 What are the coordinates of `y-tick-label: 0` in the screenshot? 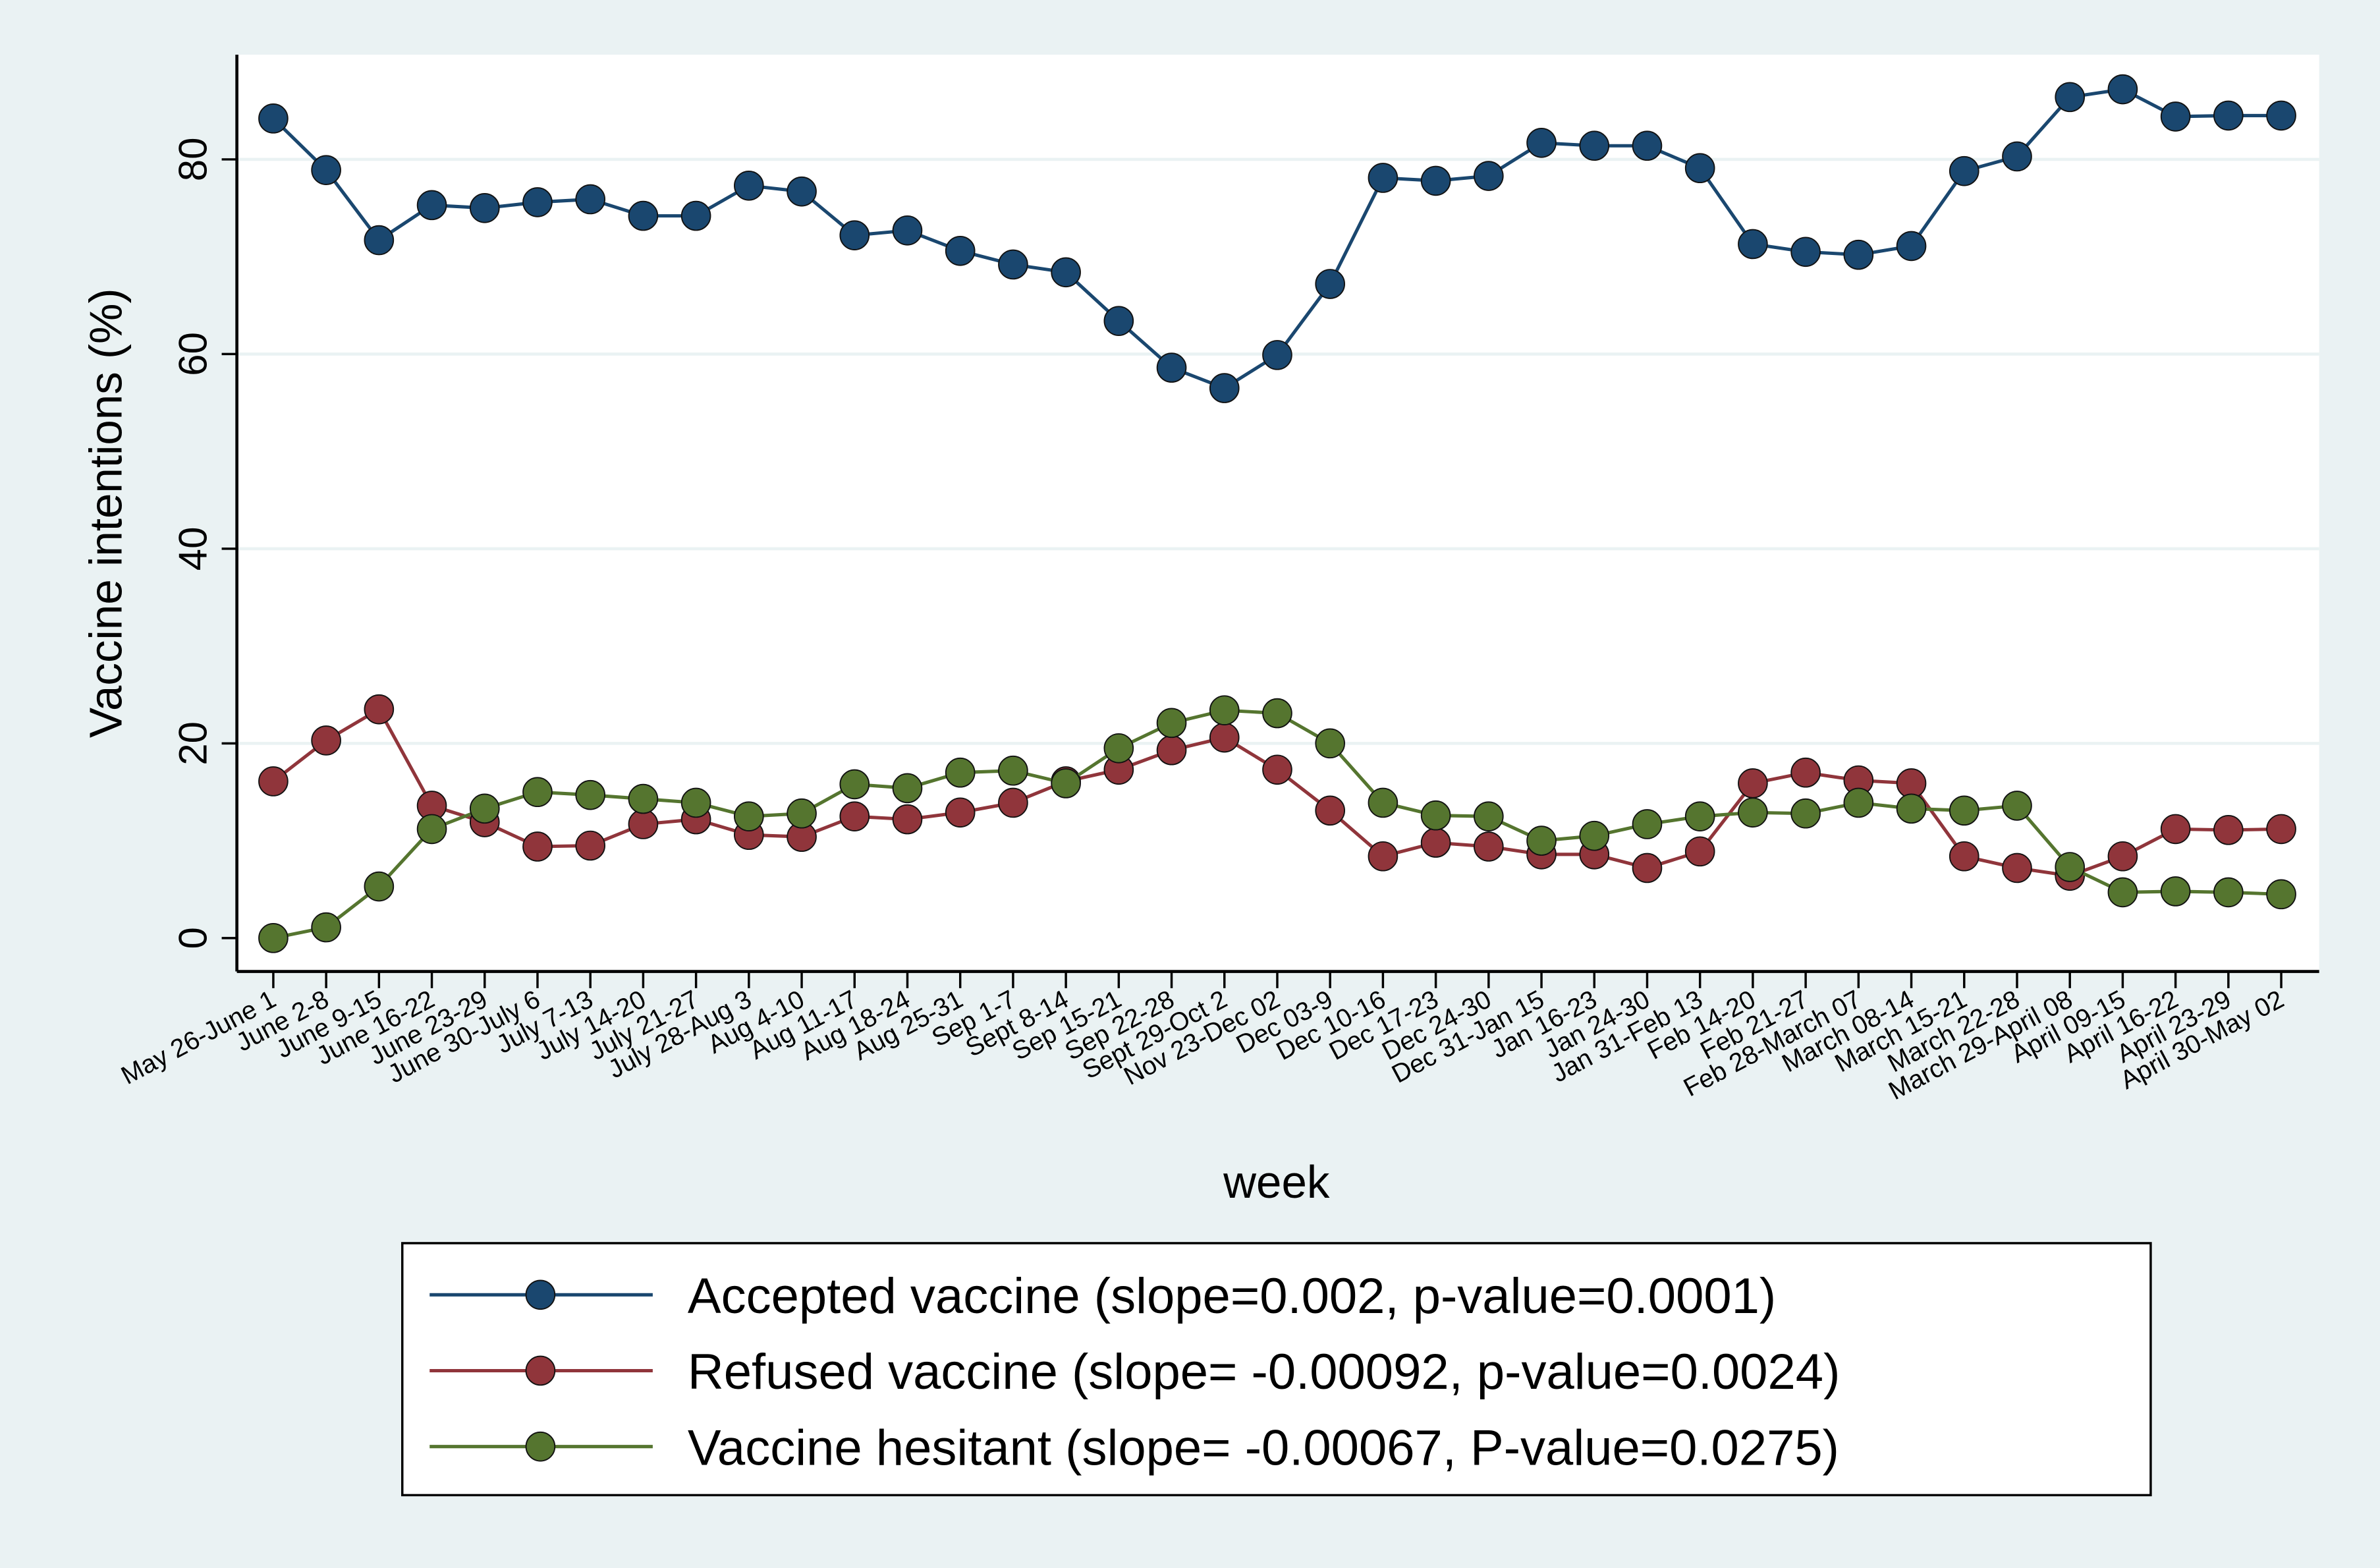 It's located at (193, 938).